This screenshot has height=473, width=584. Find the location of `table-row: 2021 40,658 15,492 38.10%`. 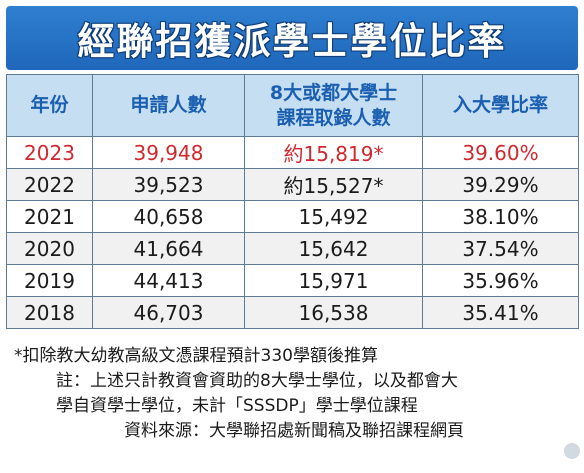

table-row: 2021 40,658 15,492 38.10% is located at coordinates (292, 216).